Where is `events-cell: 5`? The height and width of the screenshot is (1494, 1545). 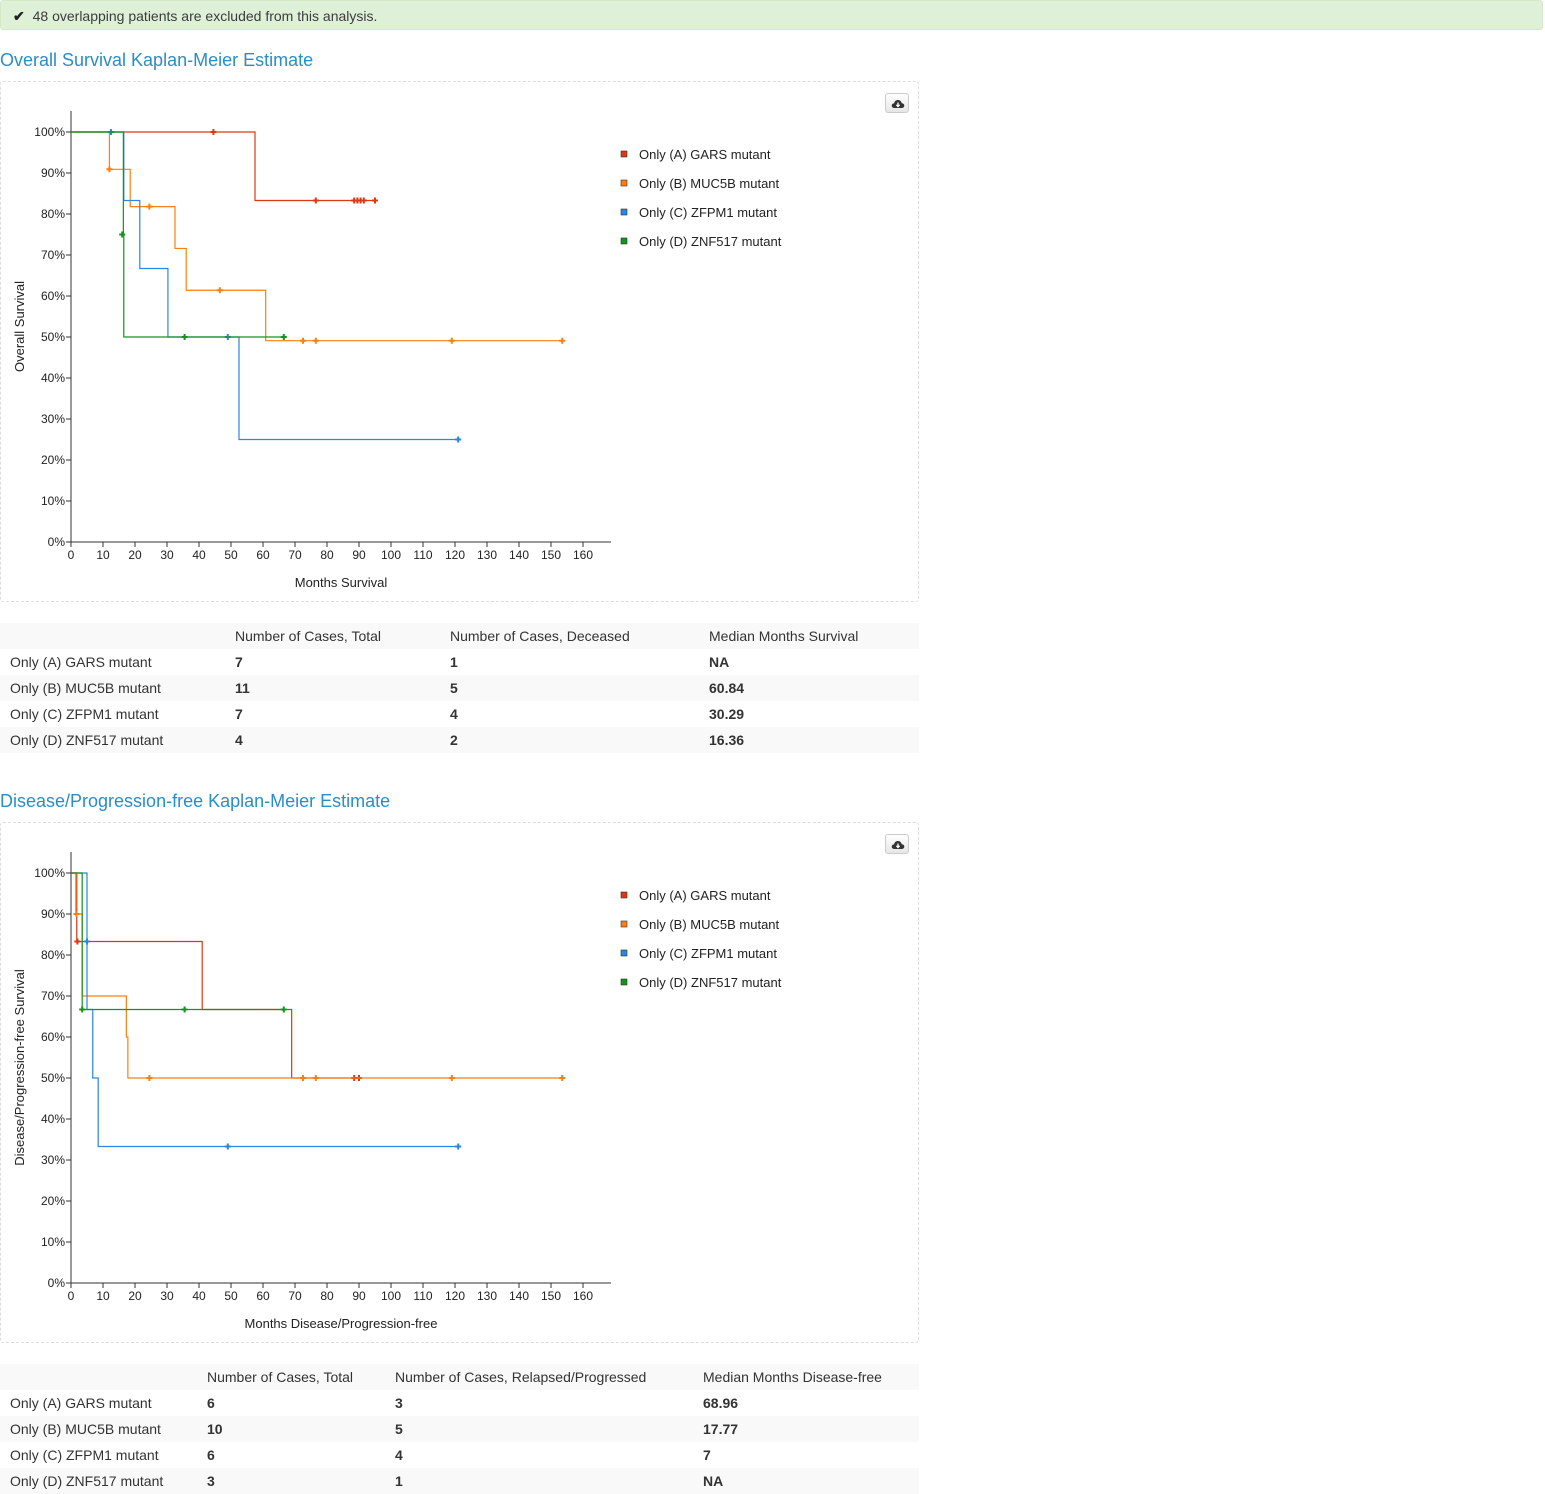 events-cell: 5 is located at coordinates (399, 1429).